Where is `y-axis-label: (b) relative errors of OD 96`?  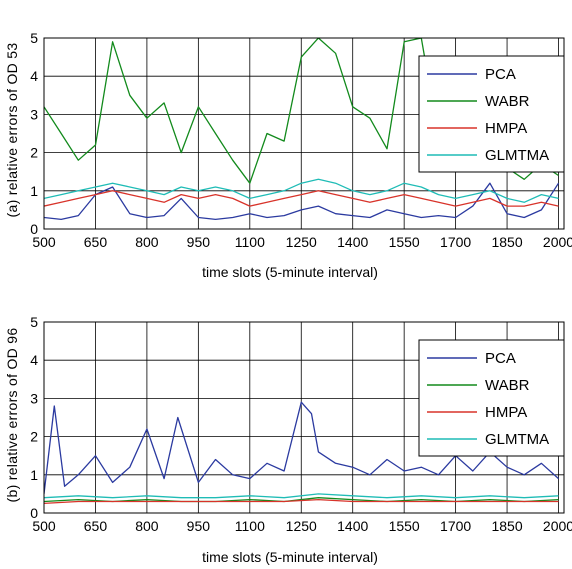
y-axis-label: (b) relative errors of OD 96 is located at coordinates (12, 415).